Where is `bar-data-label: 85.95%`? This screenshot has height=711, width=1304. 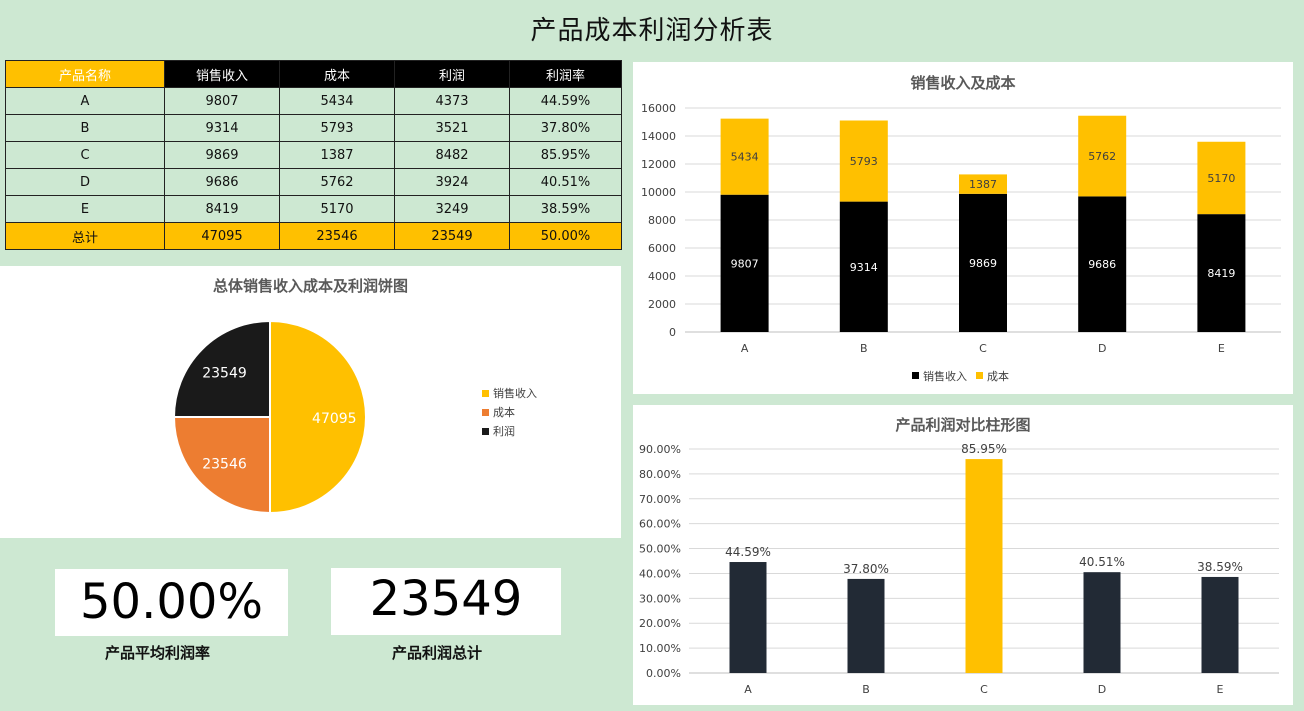 bar-data-label: 85.95% is located at coordinates (984, 449).